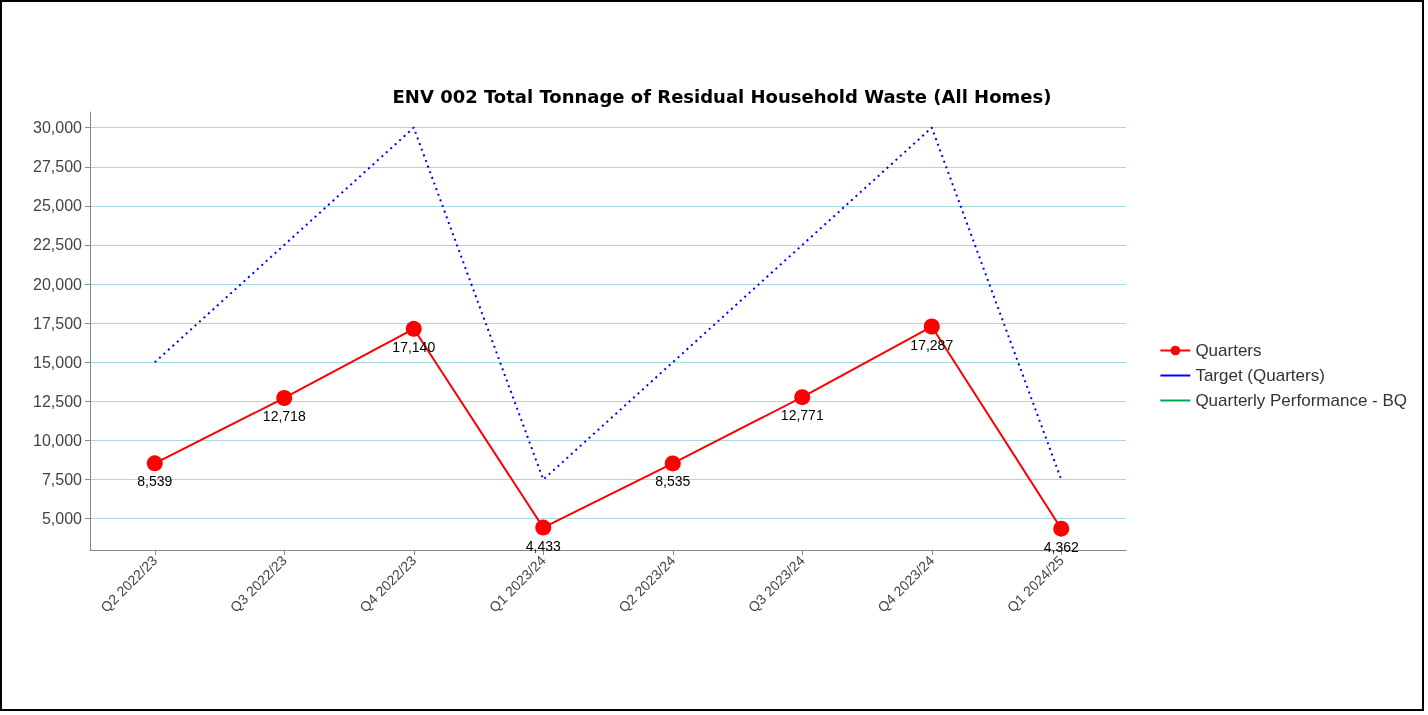 This screenshot has width=1428, height=715. What do you see at coordinates (1260, 375) in the screenshot?
I see `legend-label: Target (Quarters)` at bounding box center [1260, 375].